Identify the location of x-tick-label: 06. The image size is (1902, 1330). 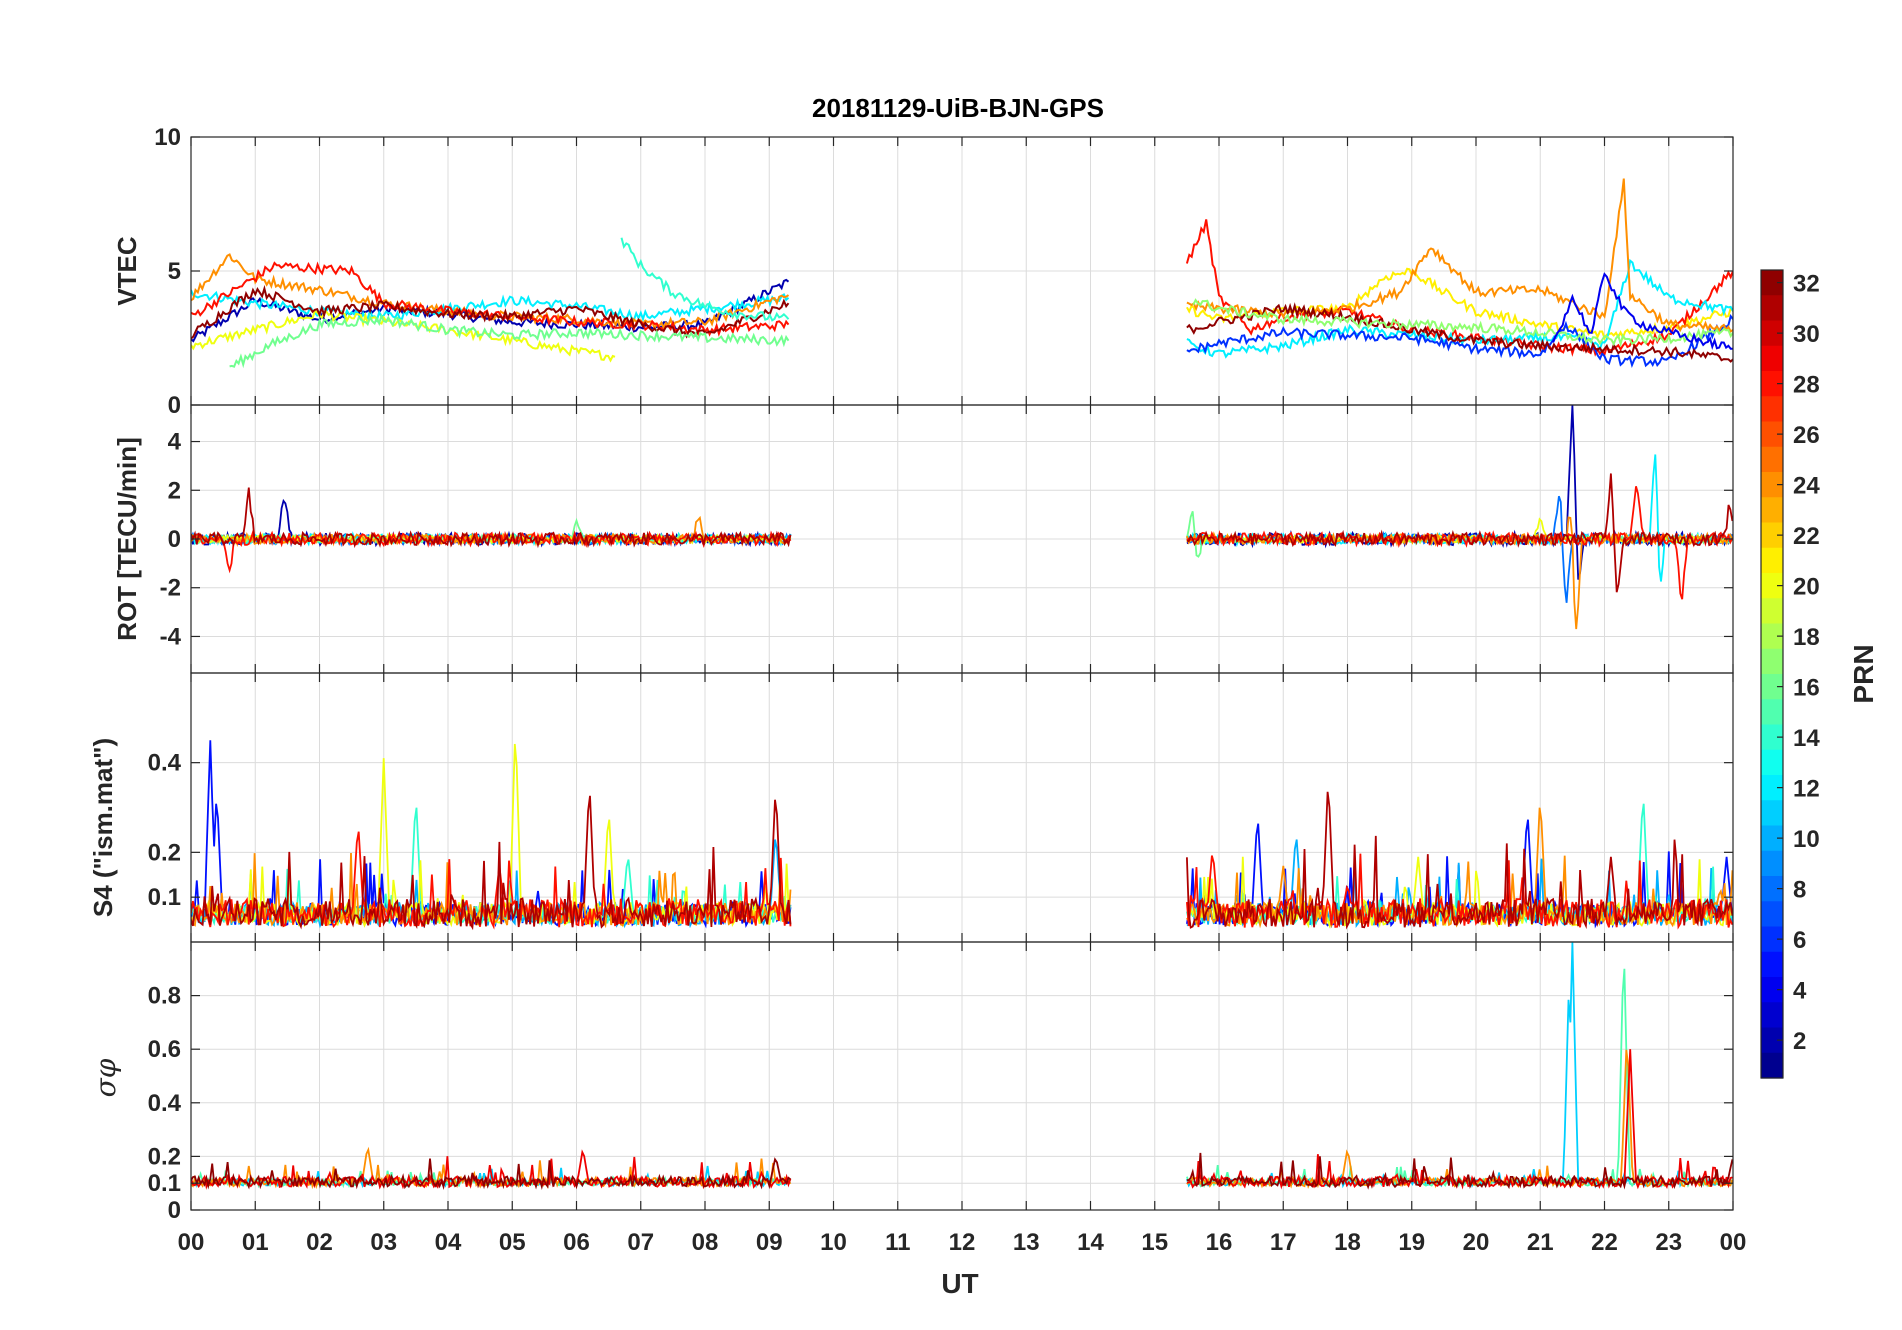
(576, 1242).